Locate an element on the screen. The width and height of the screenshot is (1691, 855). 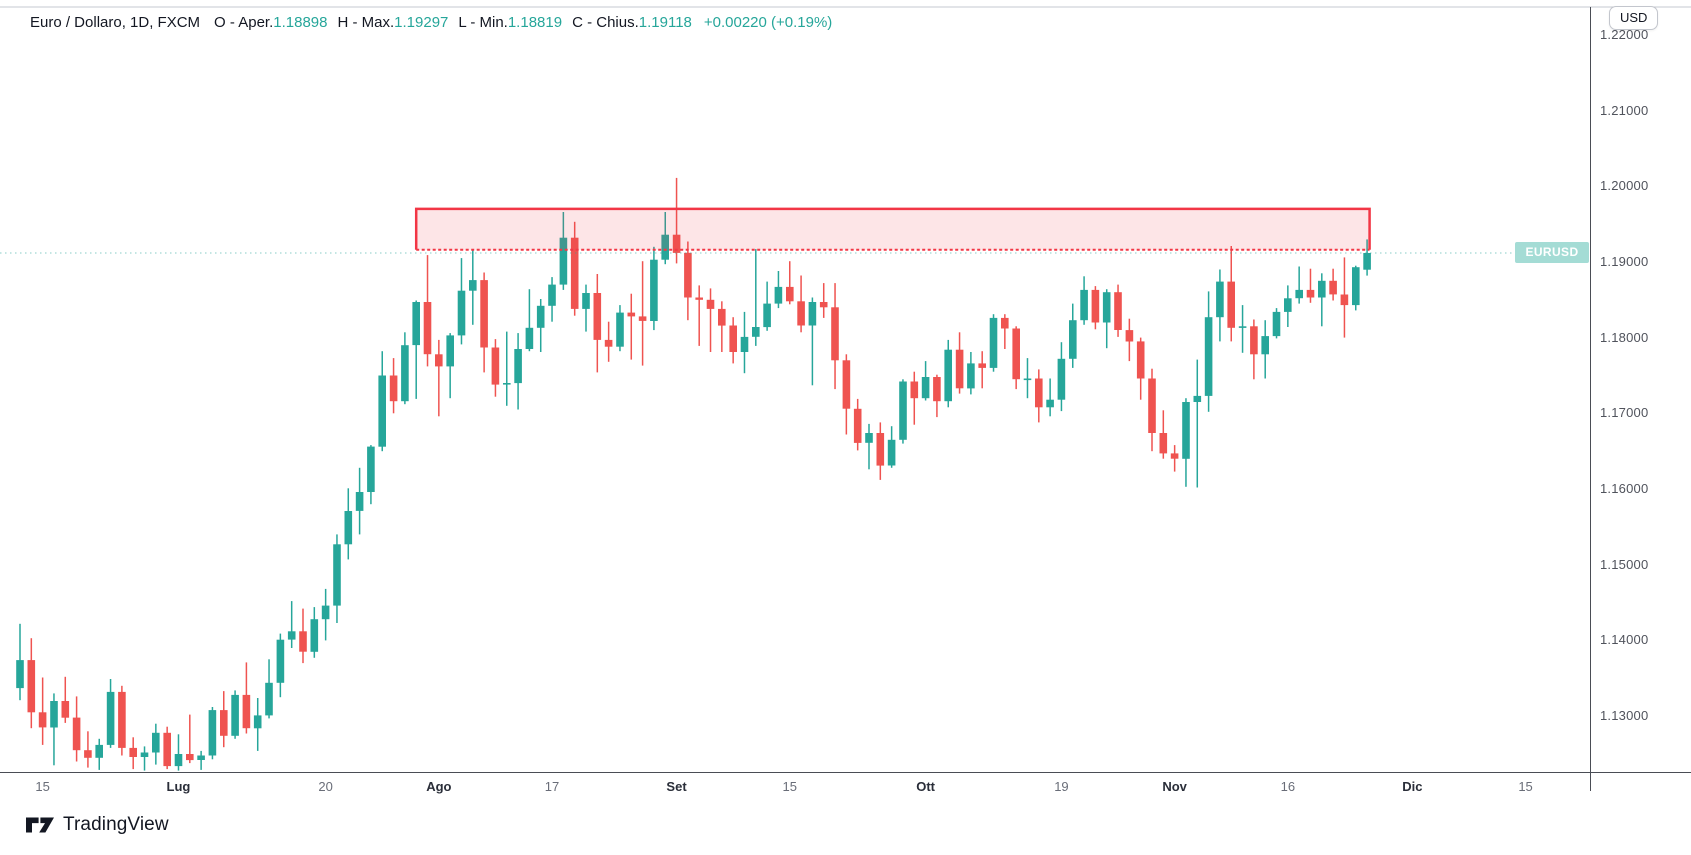
tradingview-logo: TradingView is located at coordinates (97, 824).